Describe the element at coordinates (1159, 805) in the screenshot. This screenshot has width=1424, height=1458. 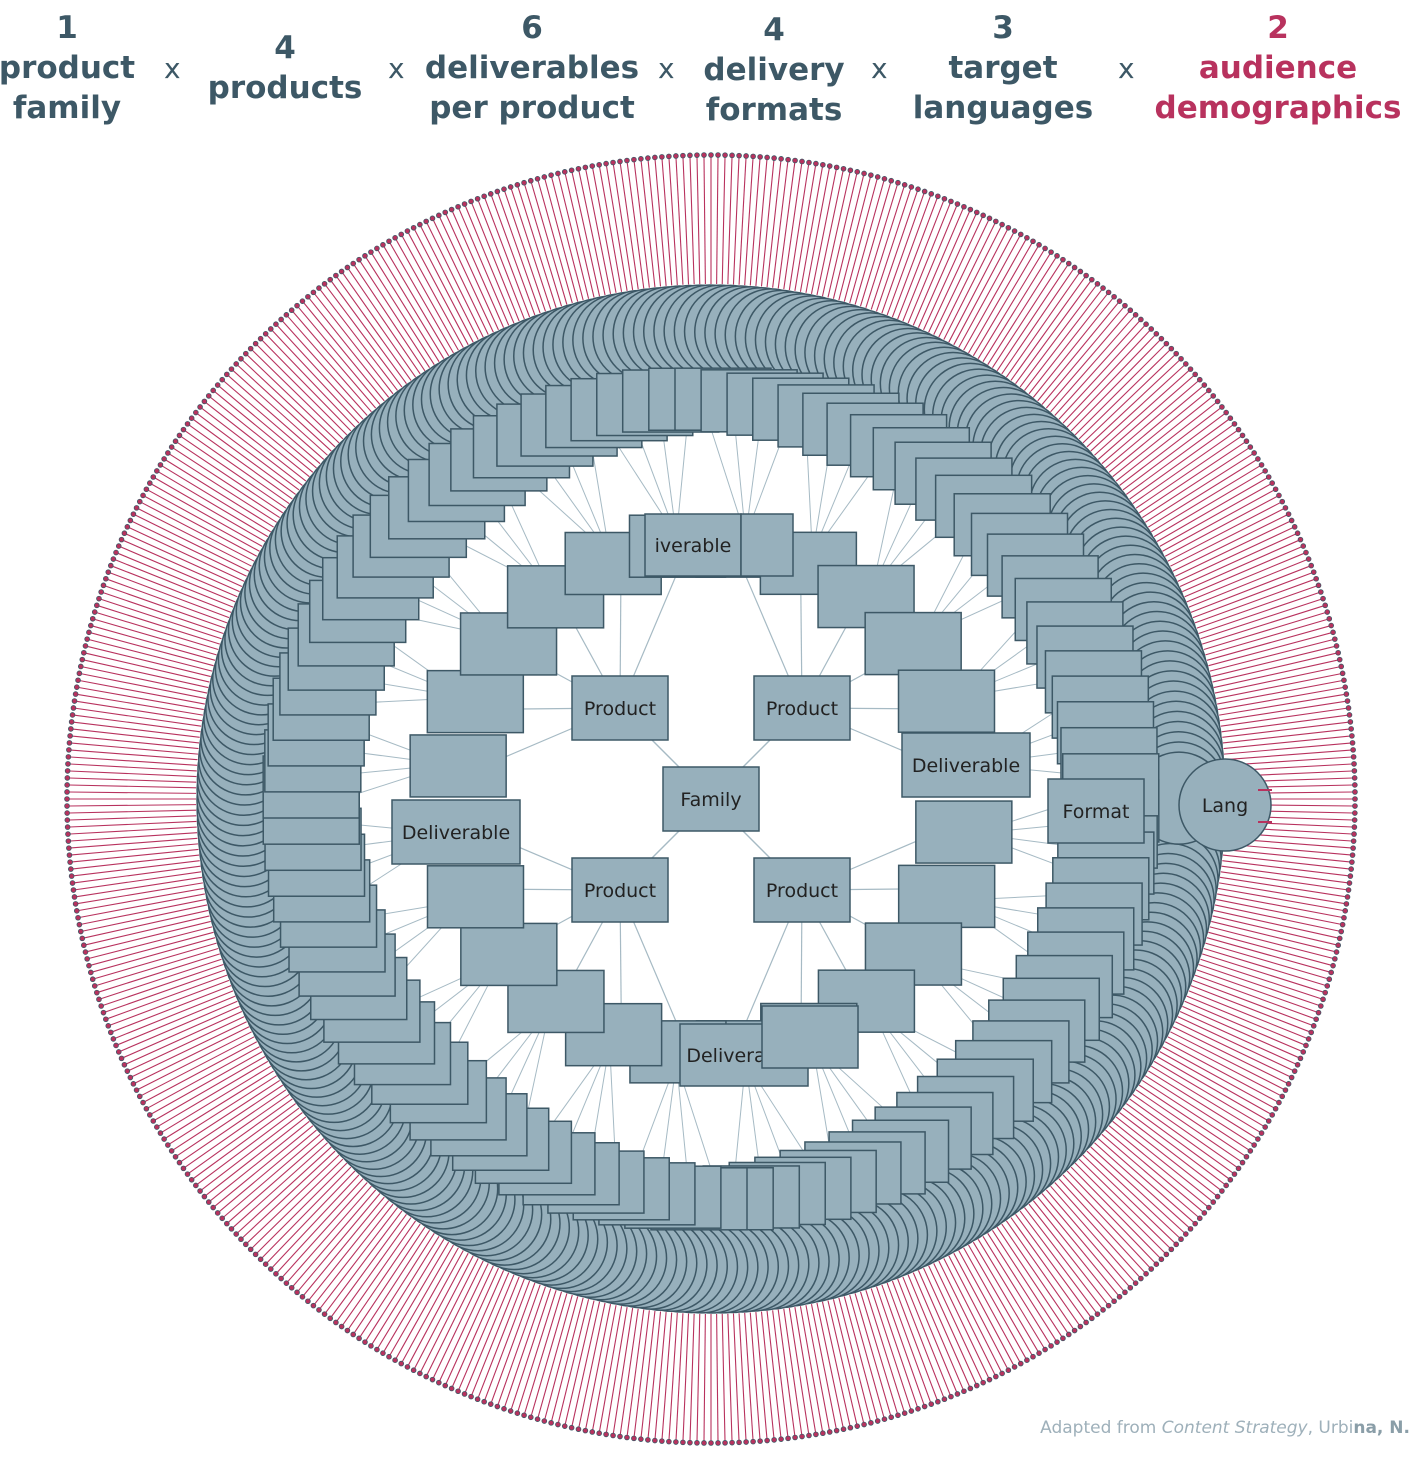
I see `labelled-outer-nodes: Format Lang` at that location.